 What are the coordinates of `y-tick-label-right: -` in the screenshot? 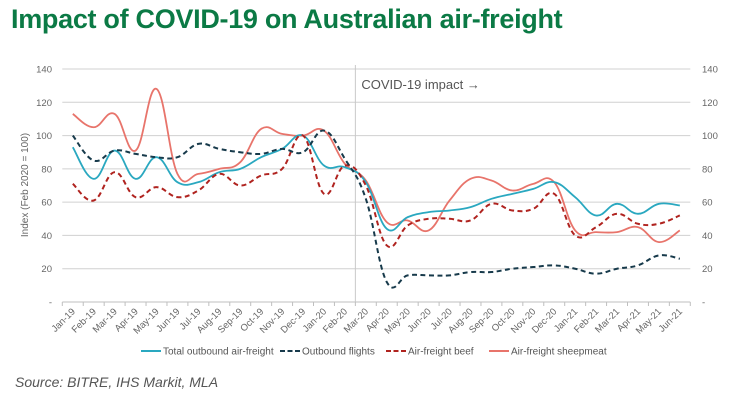 It's located at (703, 303).